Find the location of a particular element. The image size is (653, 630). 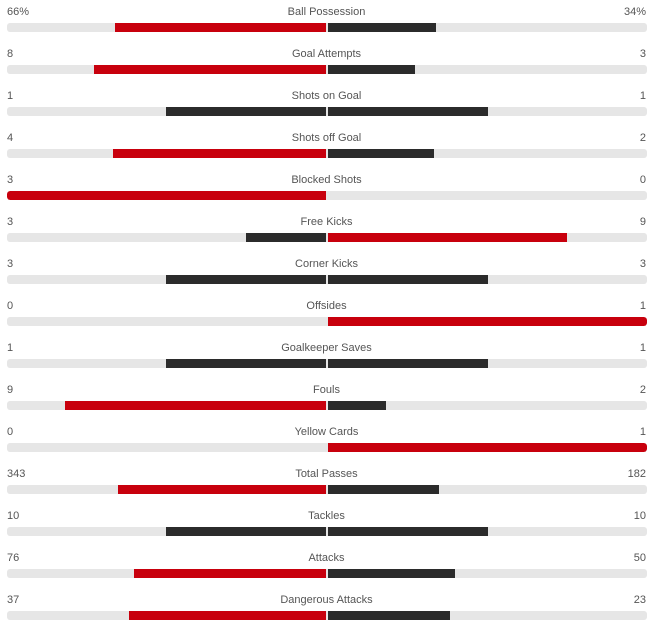

home-value: 343 is located at coordinates (16, 474).